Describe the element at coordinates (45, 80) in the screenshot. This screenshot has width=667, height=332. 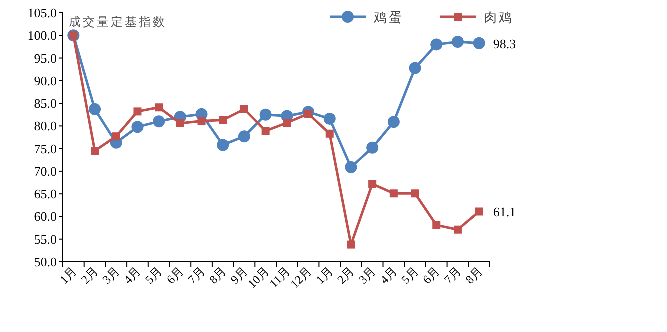
I see `y-tick-label: 90.0` at that location.